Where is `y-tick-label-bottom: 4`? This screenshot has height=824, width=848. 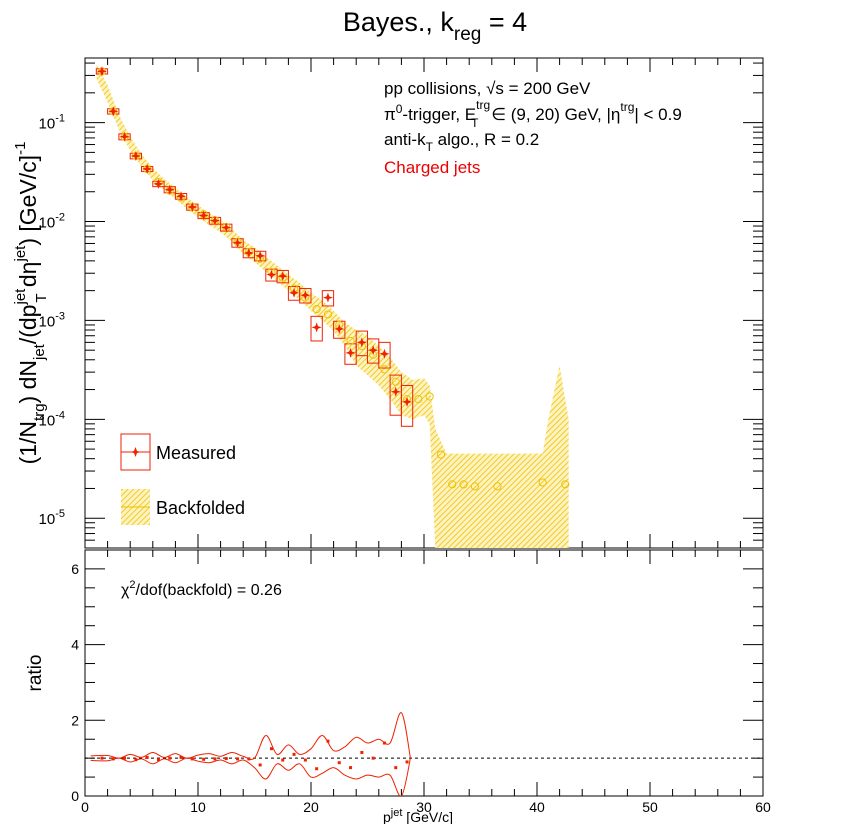
y-tick-label-bottom: 4 is located at coordinates (75, 645).